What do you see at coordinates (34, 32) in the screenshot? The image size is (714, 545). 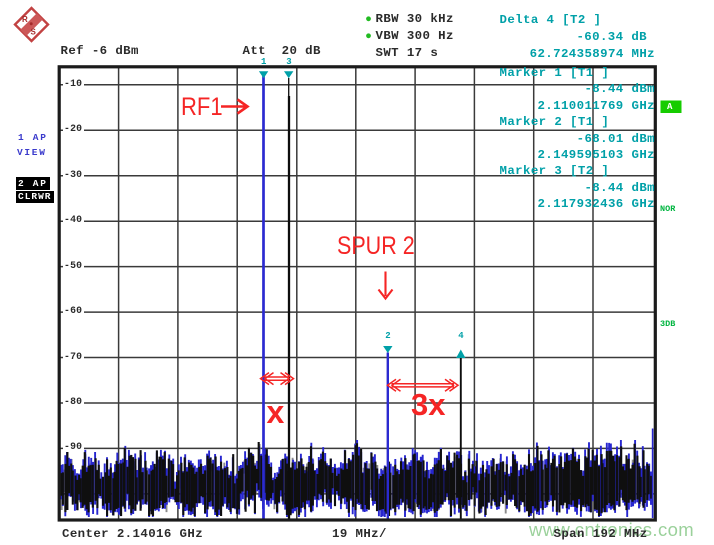 I see `svg-text: S` at bounding box center [34, 32].